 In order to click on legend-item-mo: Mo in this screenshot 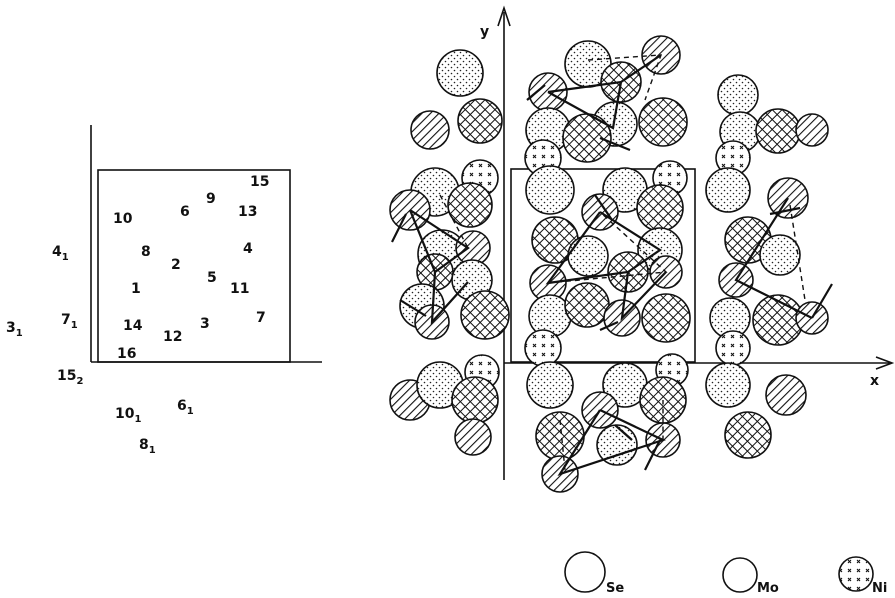, I will do `click(750, 576)`.